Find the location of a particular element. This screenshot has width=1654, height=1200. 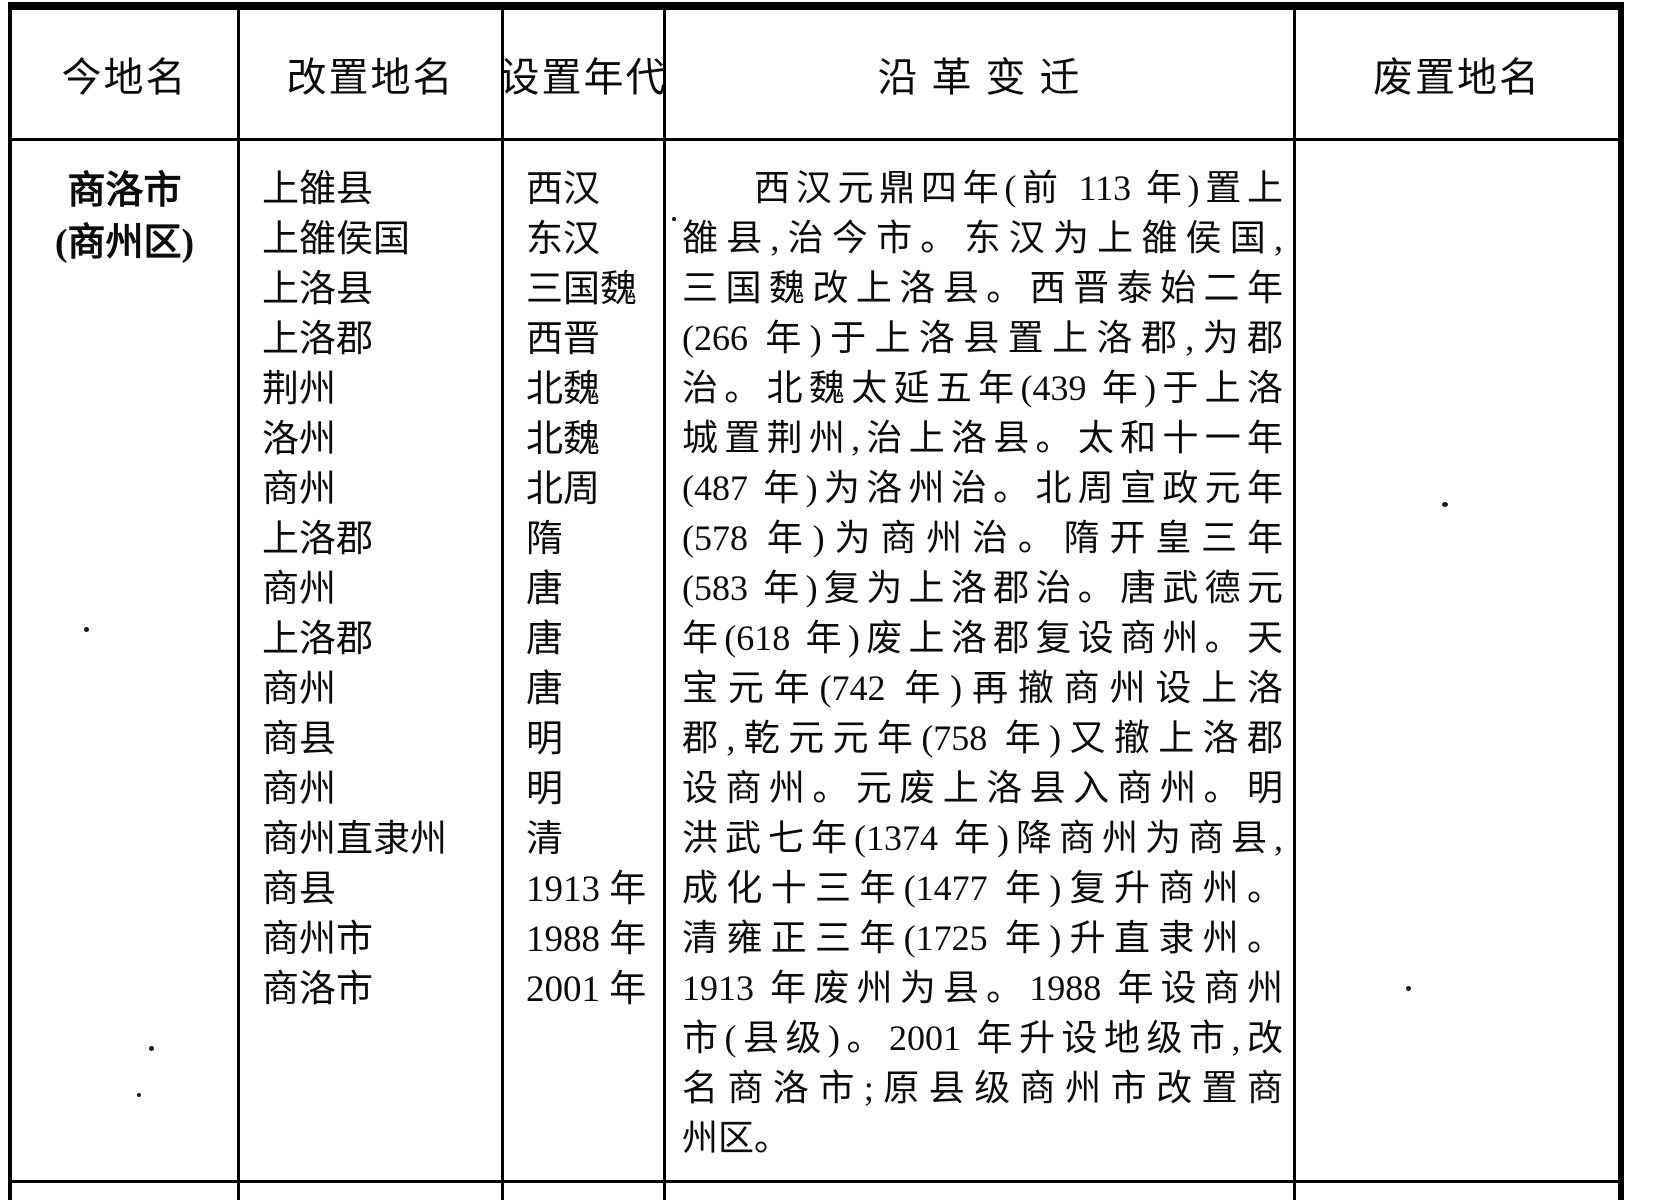

setup-era: 1988 年 is located at coordinates (586, 939).